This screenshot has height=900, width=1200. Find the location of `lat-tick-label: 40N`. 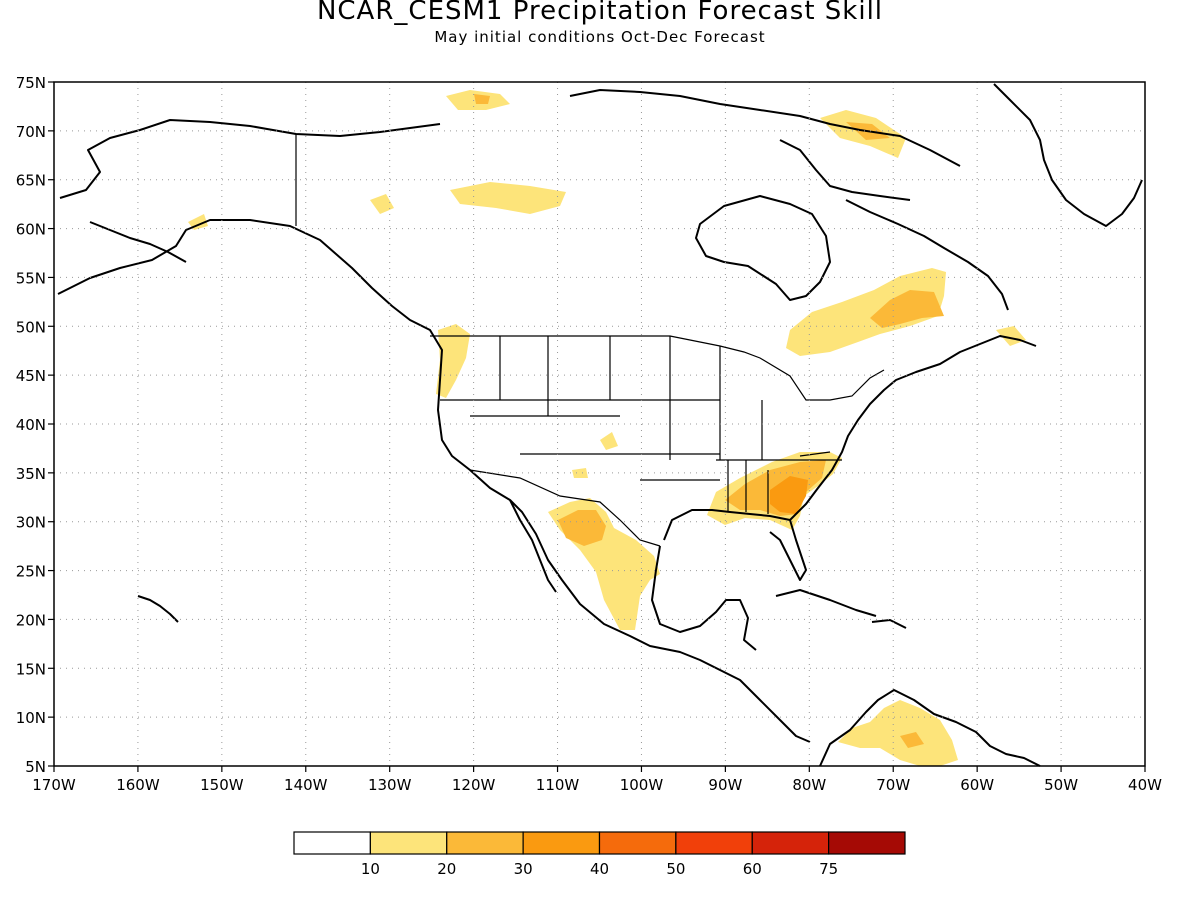

lat-tick-label: 40N is located at coordinates (31, 425).